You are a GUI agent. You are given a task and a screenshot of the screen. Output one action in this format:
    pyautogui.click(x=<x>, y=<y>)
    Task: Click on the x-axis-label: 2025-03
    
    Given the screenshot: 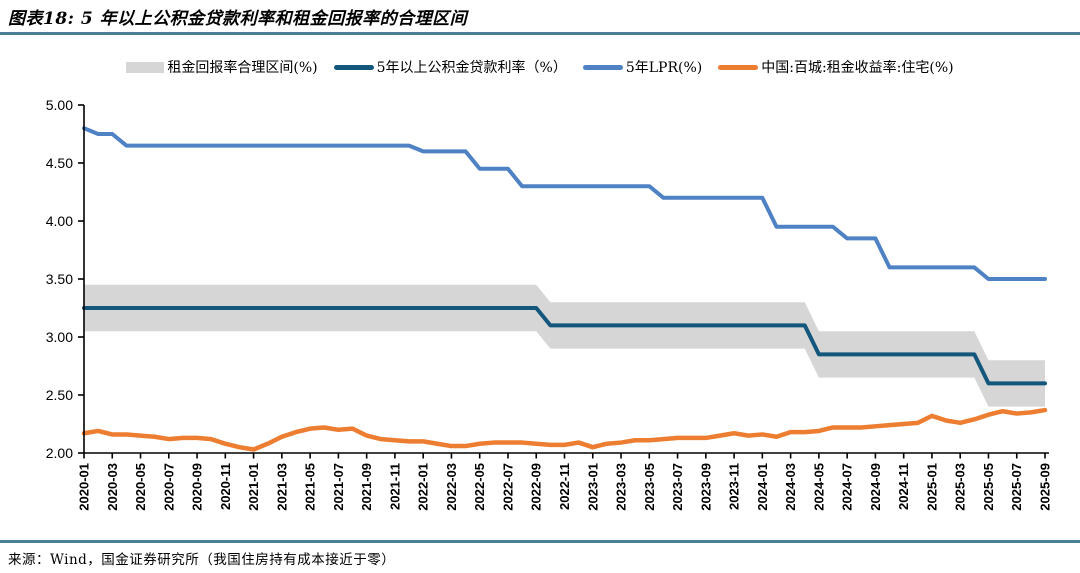 What is the action you would take?
    pyautogui.click(x=960, y=487)
    